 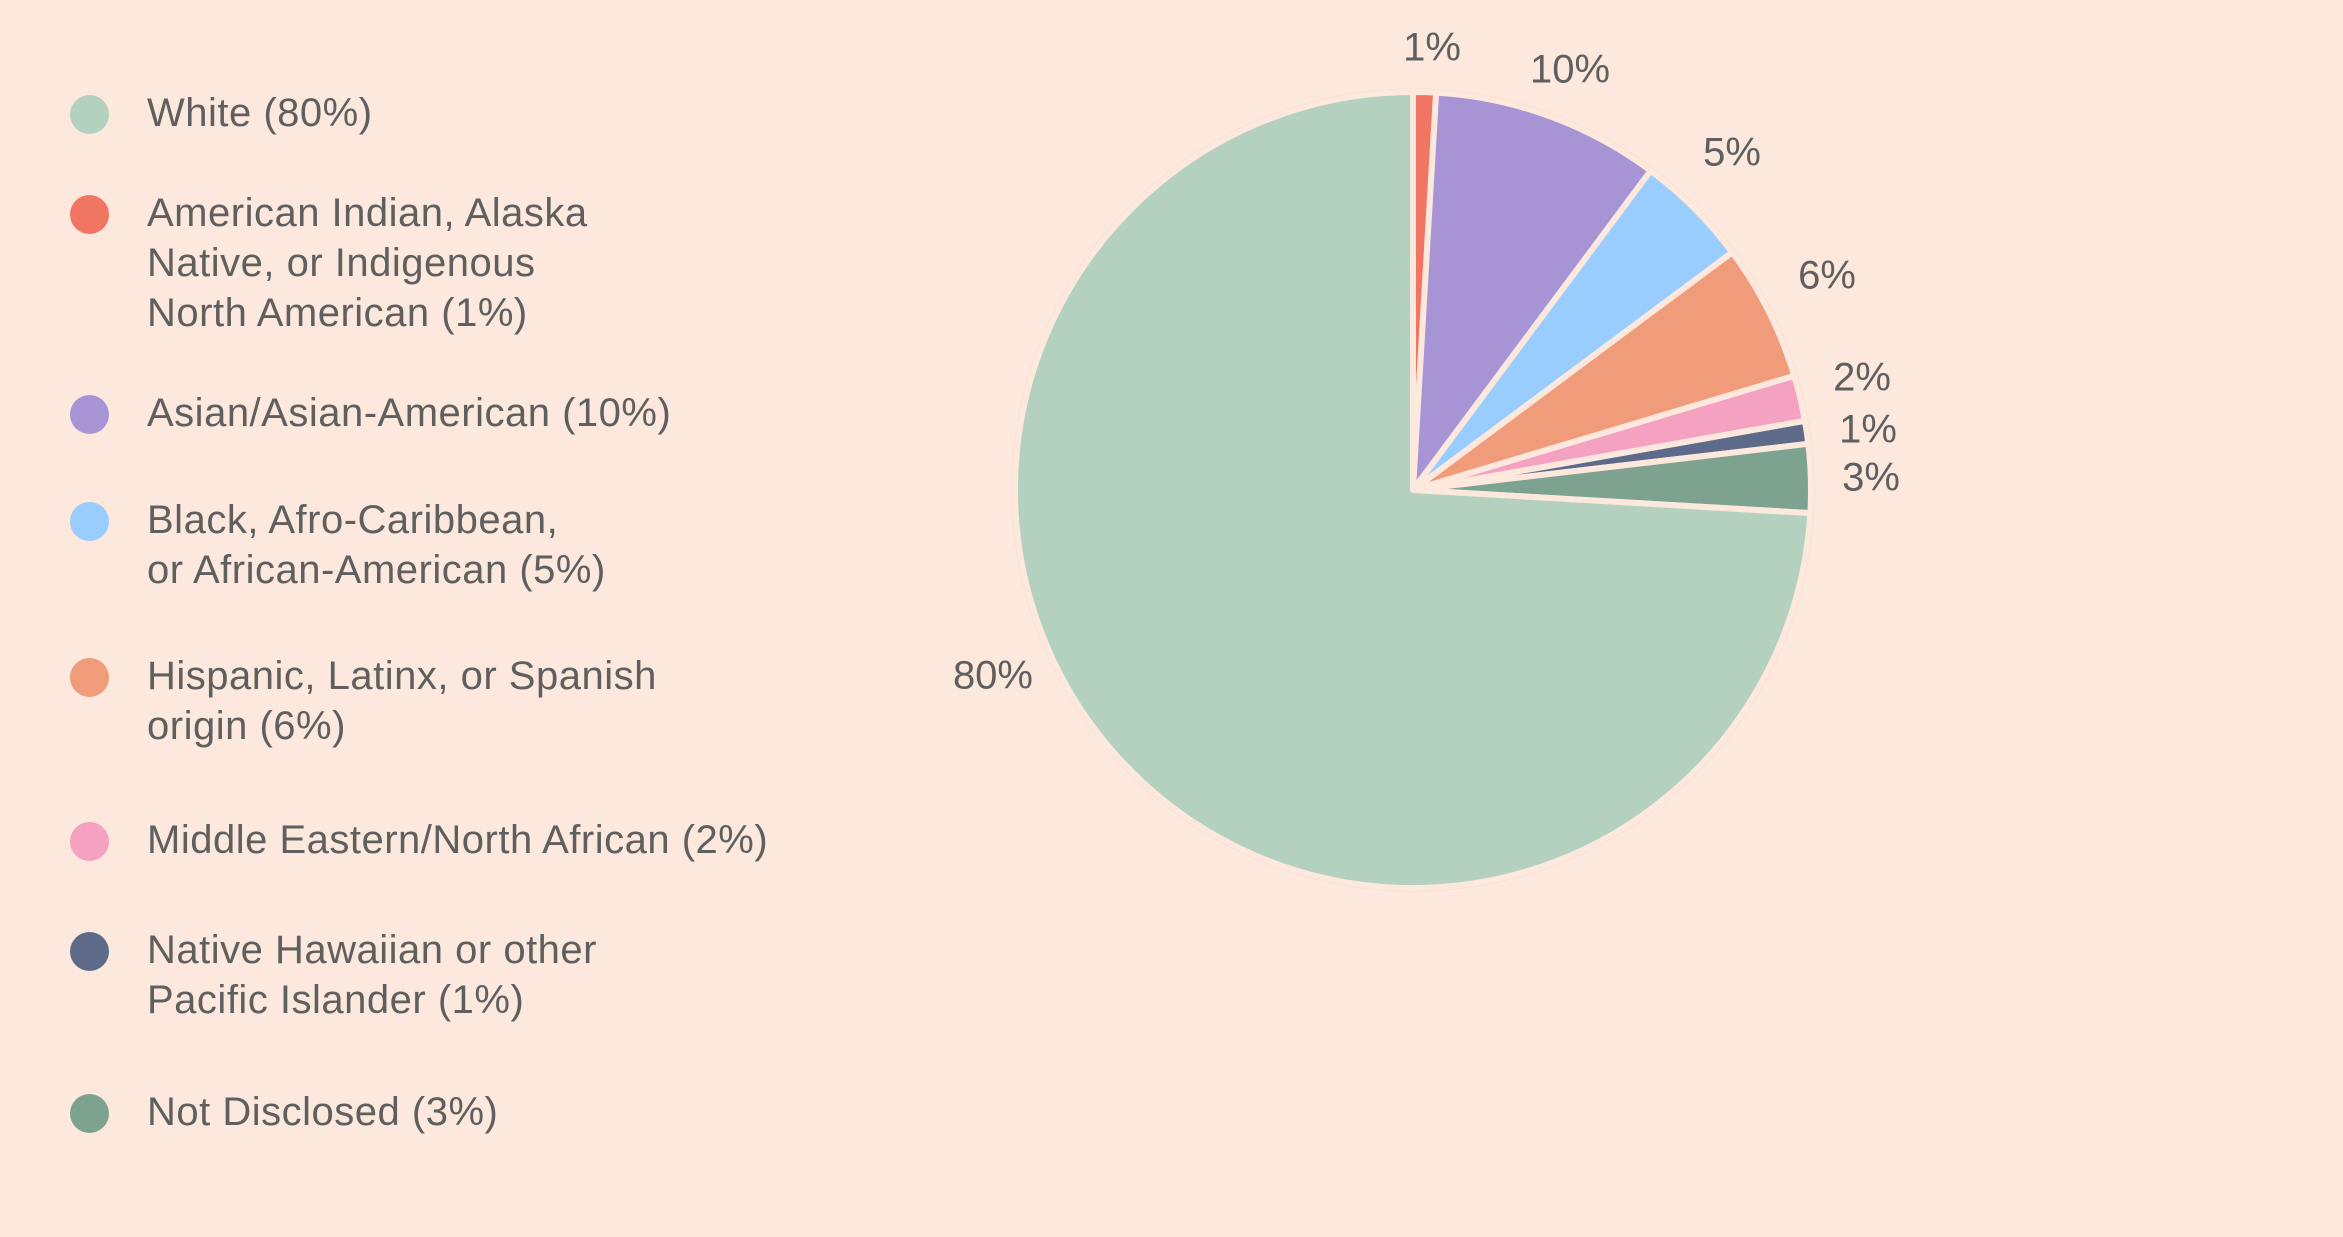 I want to click on legend-label: Asian/Asian-American (10%), so click(x=409, y=413).